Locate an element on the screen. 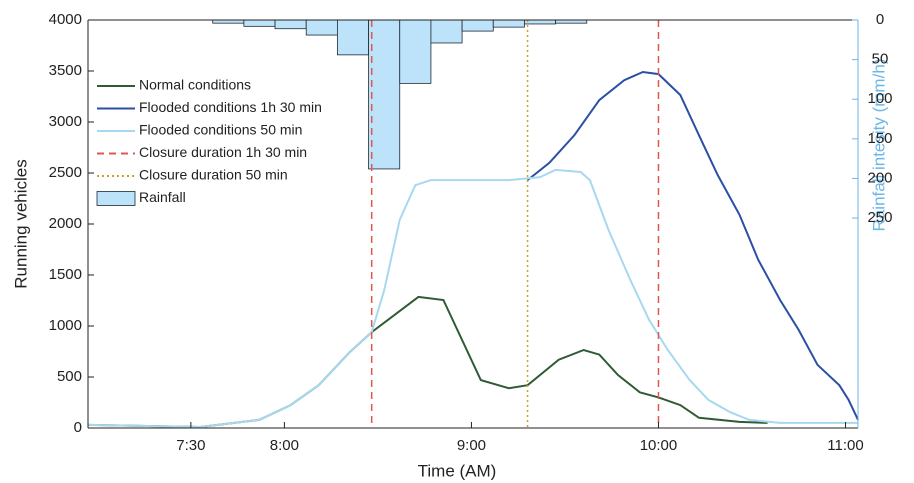  legend-swatch is located at coordinates (116, 198).